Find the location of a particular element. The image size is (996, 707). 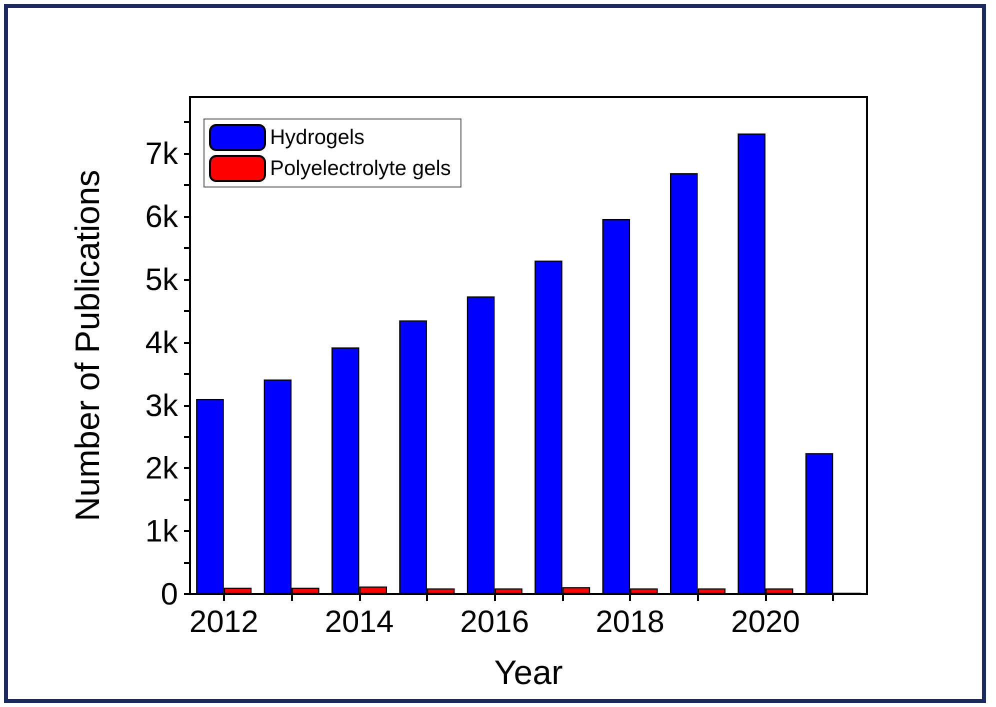

x-tick-label: 2020 is located at coordinates (765, 621).